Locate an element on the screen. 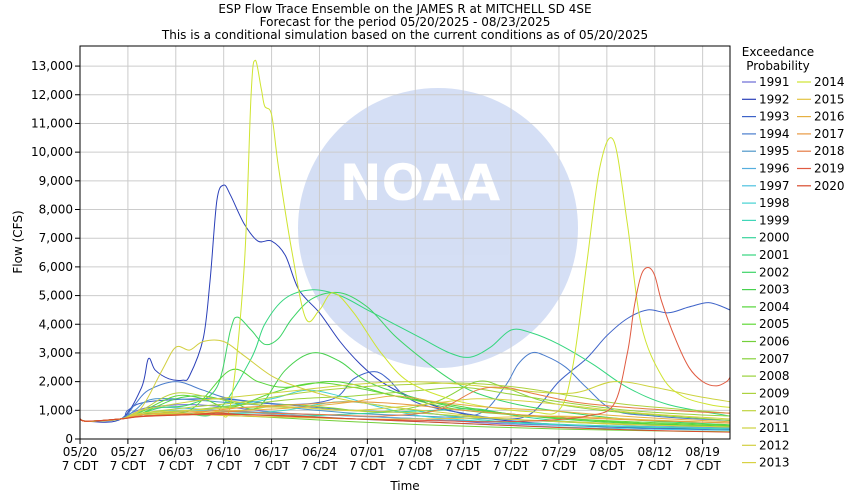 This screenshot has width=850, height=500. noaa-logo-text: NOAA is located at coordinates (420, 183).